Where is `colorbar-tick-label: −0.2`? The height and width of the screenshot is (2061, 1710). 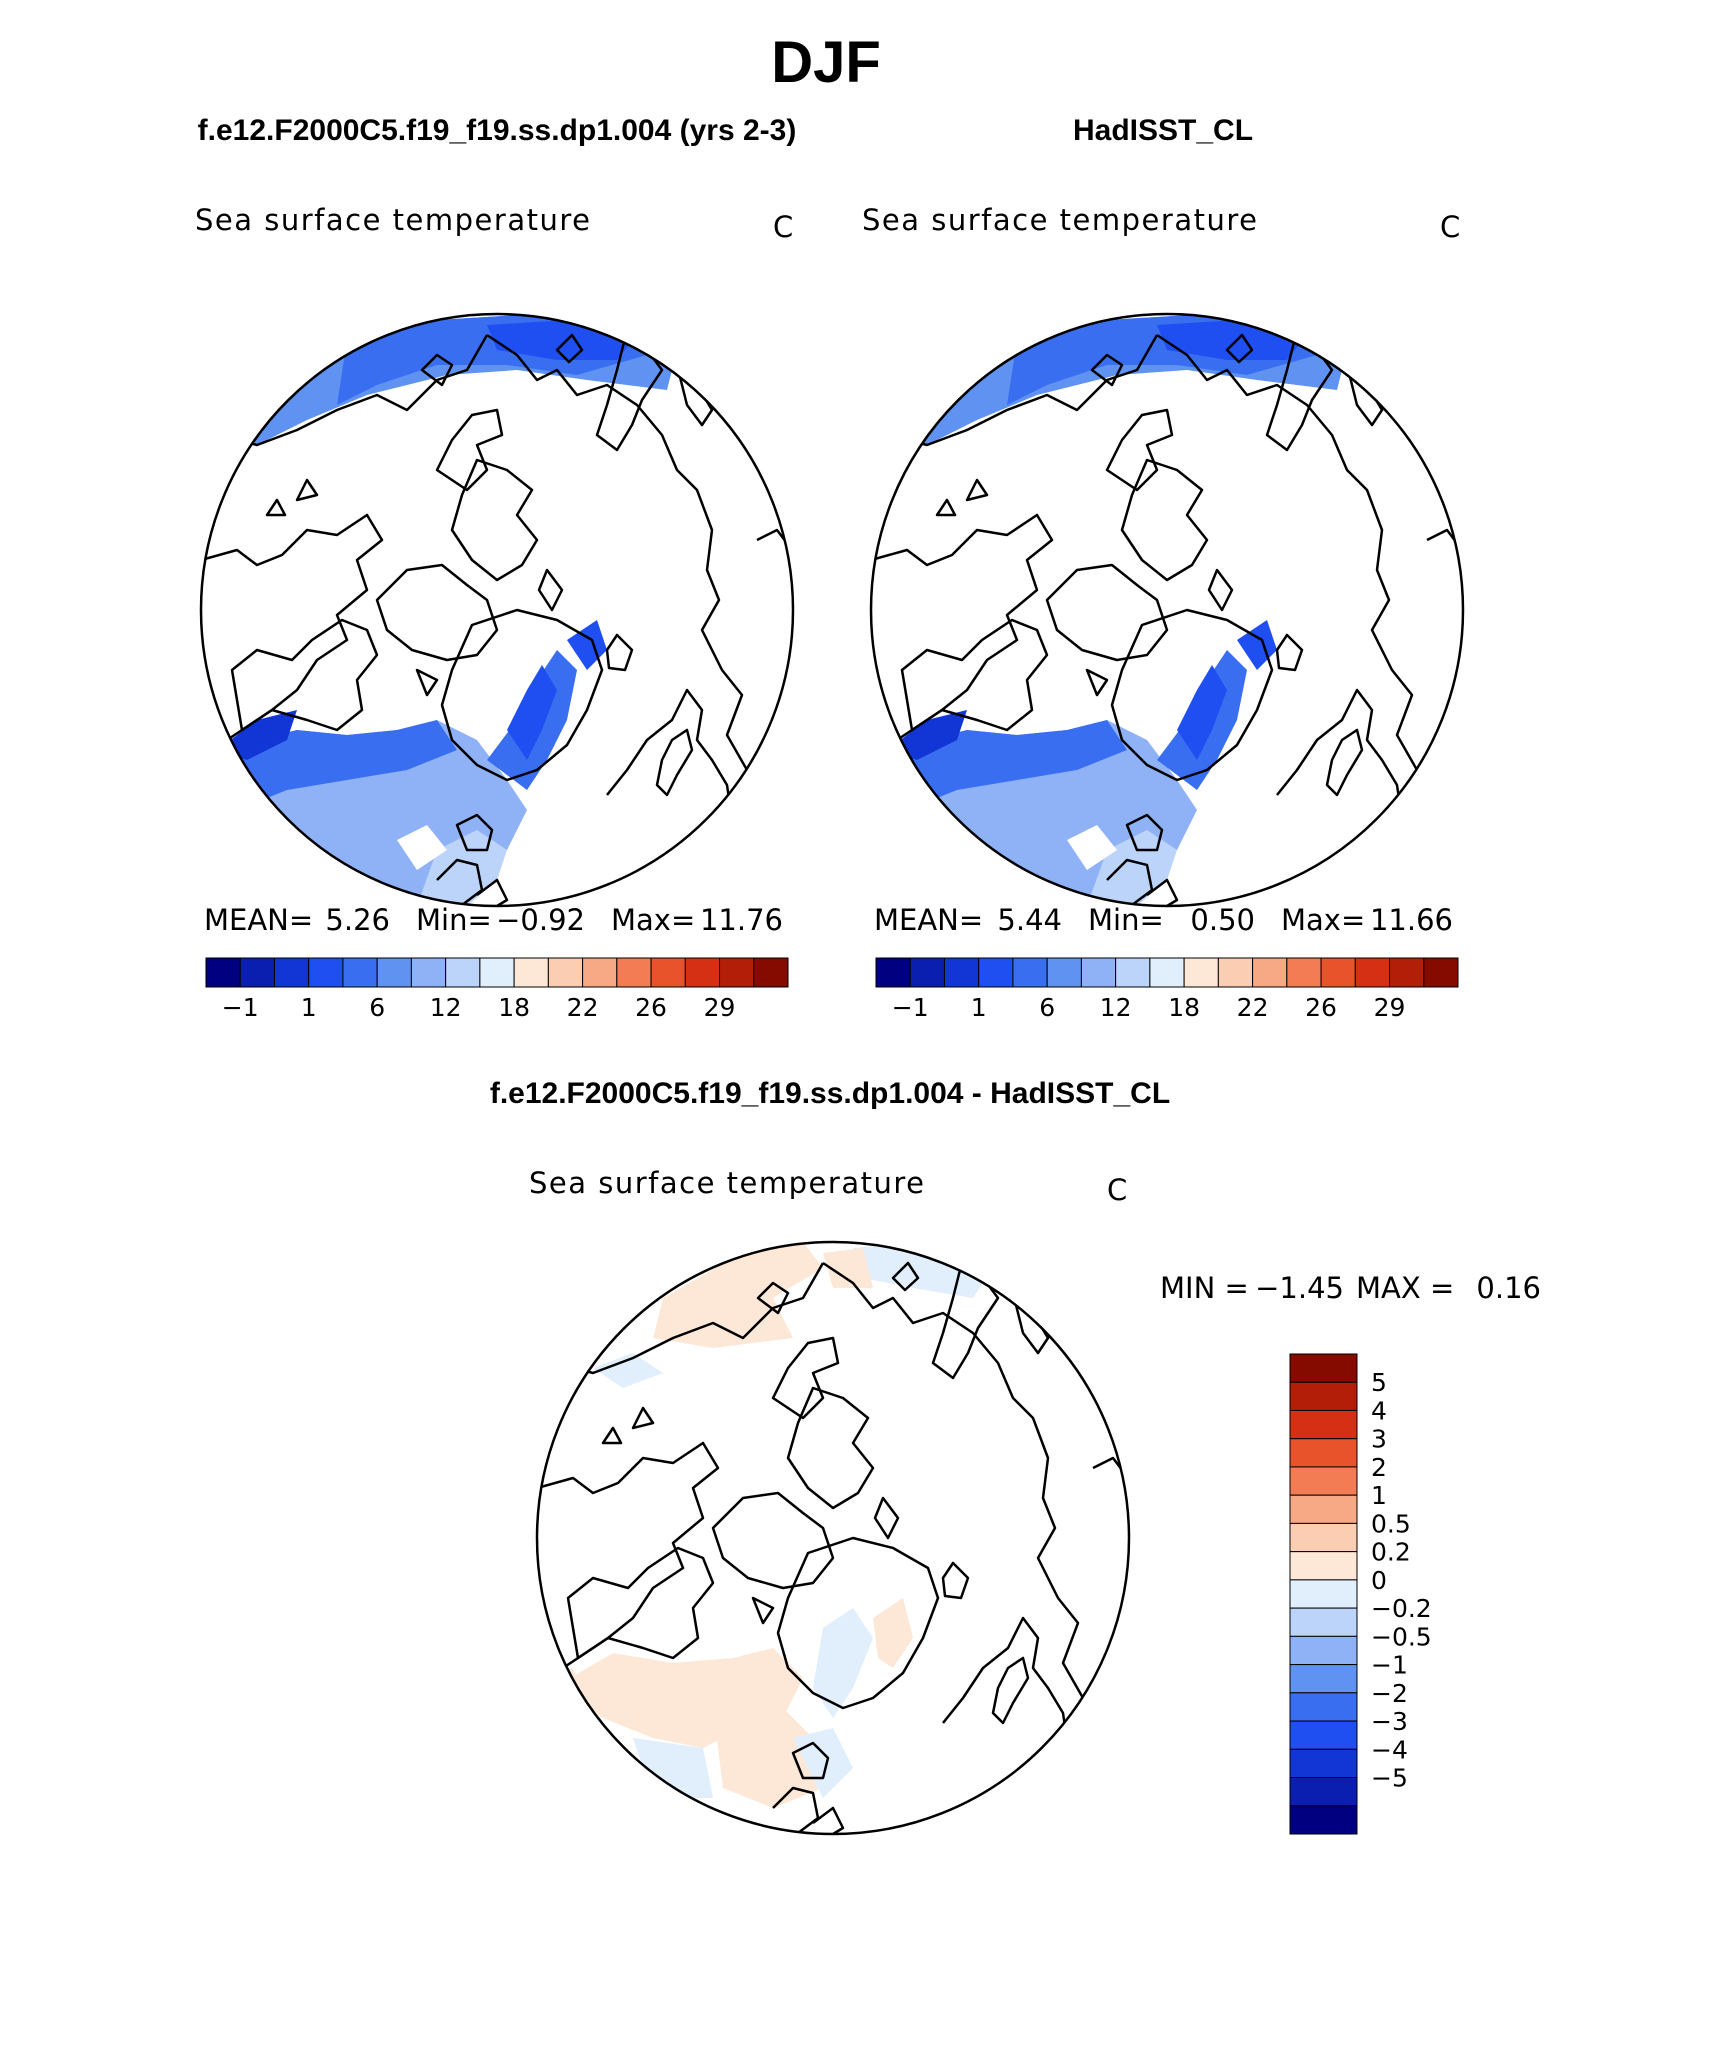 colorbar-tick-label: −0.2 is located at coordinates (1401, 1608).